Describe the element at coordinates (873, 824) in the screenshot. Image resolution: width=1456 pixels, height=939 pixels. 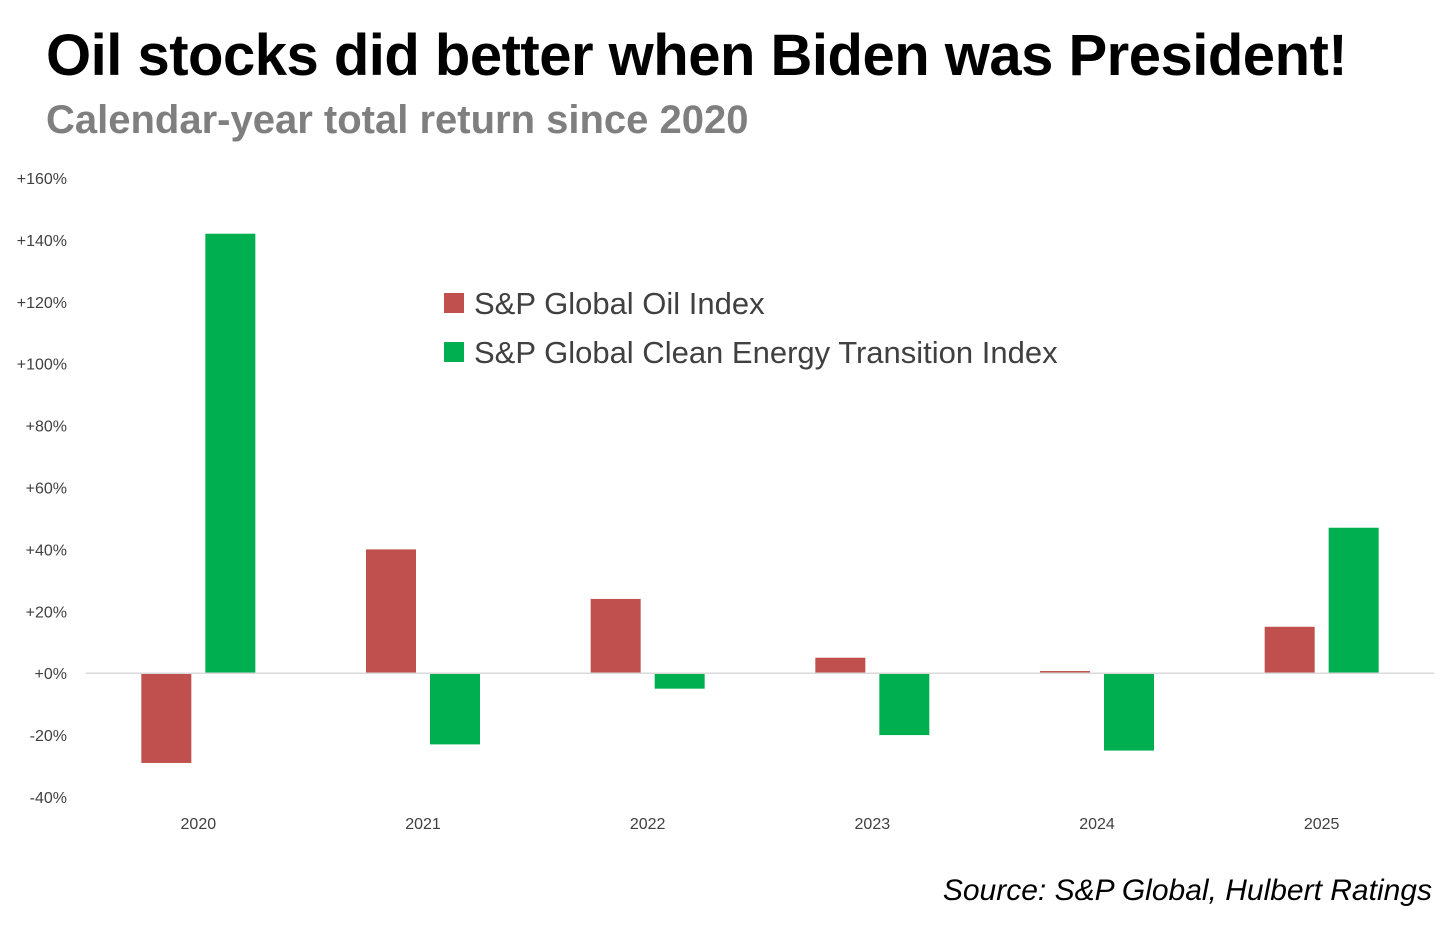
I see `x-tick-label: 2023` at that location.